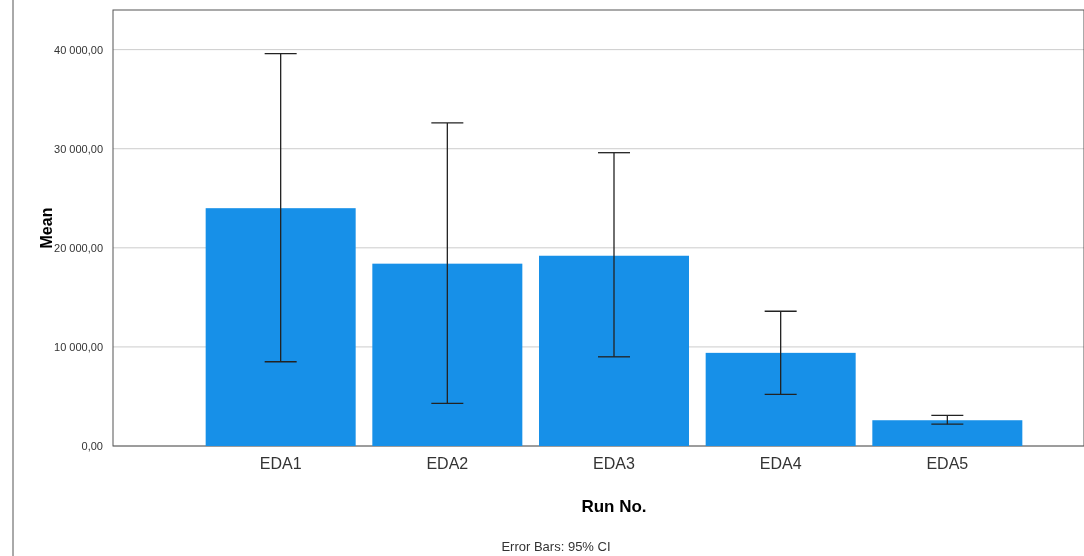 The width and height of the screenshot is (1084, 556). I want to click on x-tick-label: EDA3, so click(614, 464).